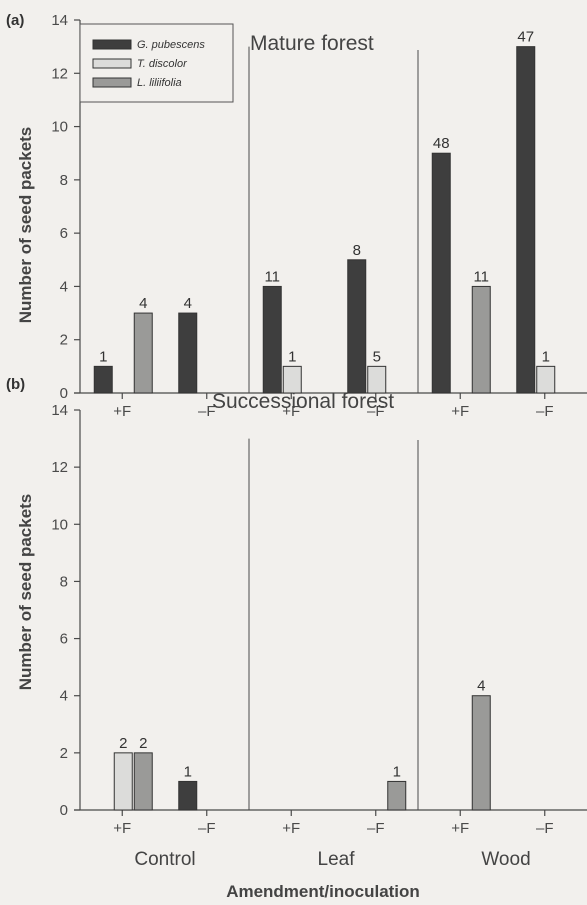 Image resolution: width=587 pixels, height=905 pixels. Describe the element at coordinates (64, 581) in the screenshot. I see `panel-b-y-tick-label: 8` at that location.